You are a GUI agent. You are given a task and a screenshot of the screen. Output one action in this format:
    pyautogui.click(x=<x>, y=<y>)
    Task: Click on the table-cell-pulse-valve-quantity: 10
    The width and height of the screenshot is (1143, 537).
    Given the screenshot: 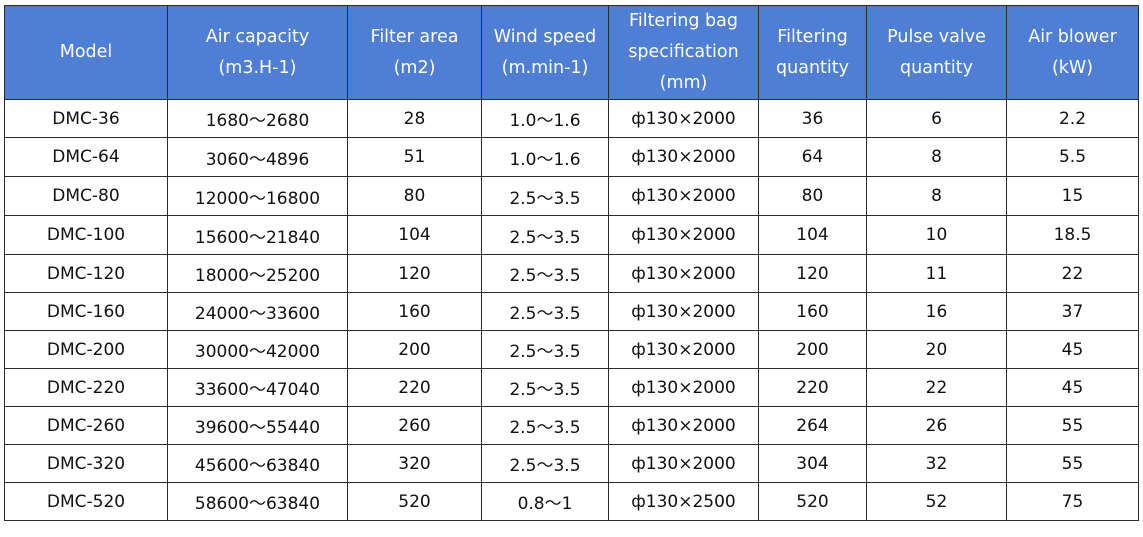 What is the action you would take?
    pyautogui.click(x=936, y=235)
    